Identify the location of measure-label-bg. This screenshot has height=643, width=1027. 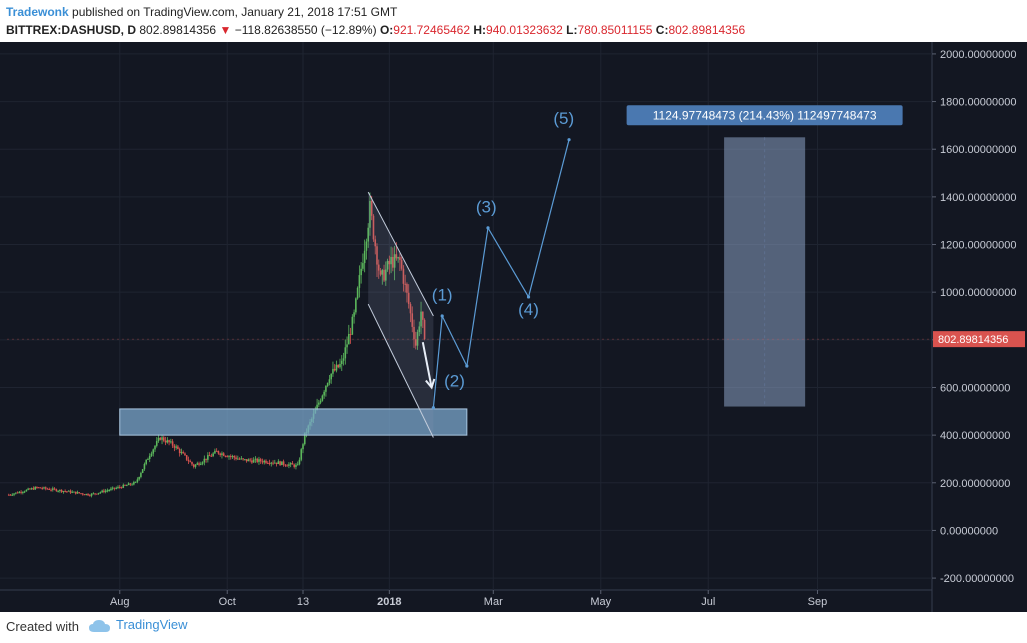
(764, 115).